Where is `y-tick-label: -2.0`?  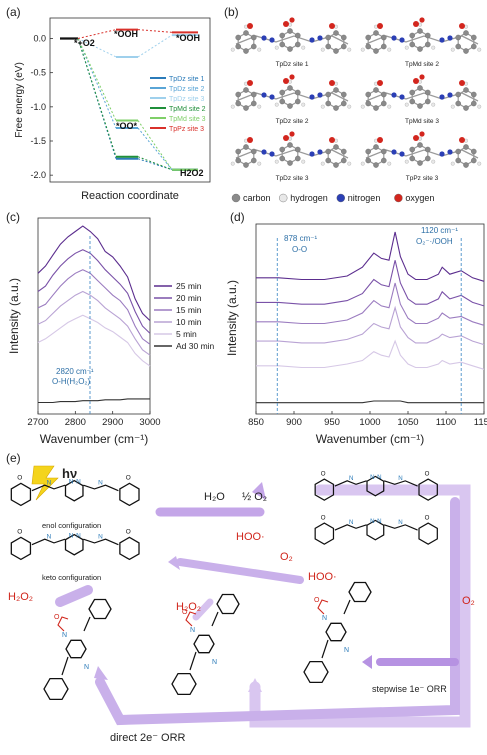
y-tick-label: -2.0 is located at coordinates (38, 175).